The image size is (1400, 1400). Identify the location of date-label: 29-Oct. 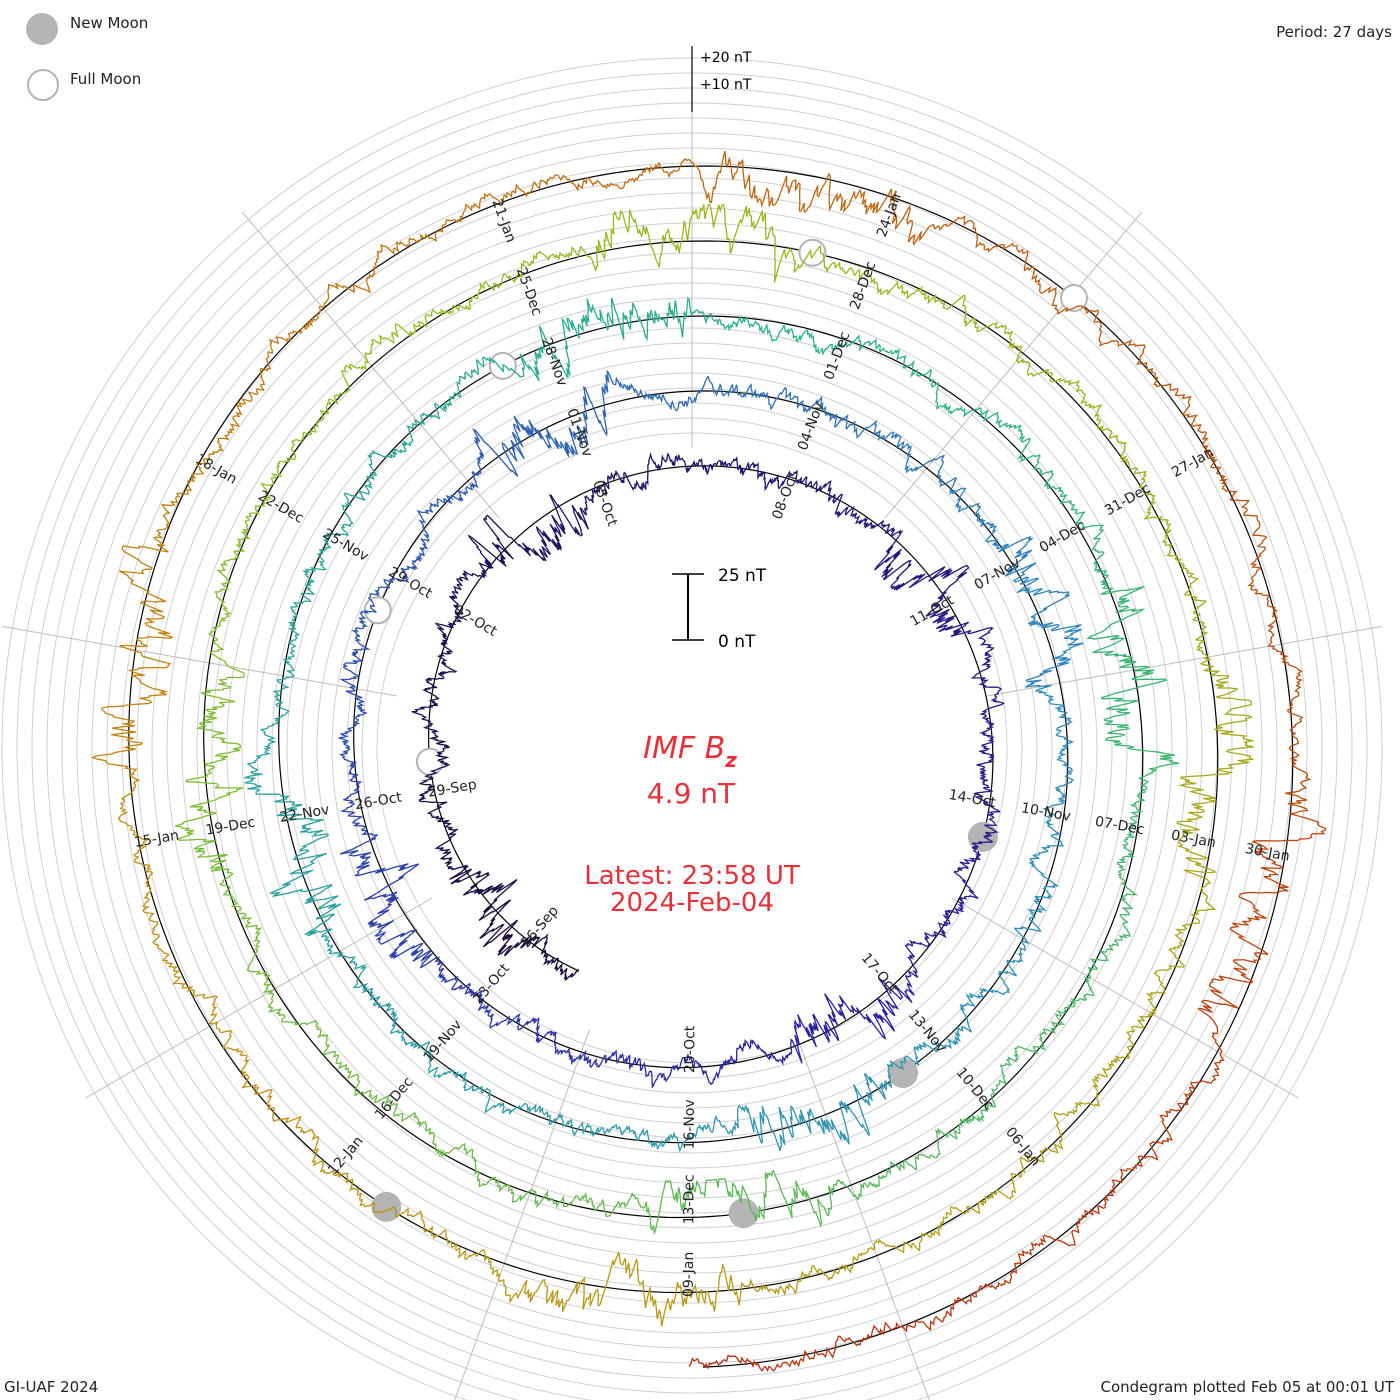
(410, 583).